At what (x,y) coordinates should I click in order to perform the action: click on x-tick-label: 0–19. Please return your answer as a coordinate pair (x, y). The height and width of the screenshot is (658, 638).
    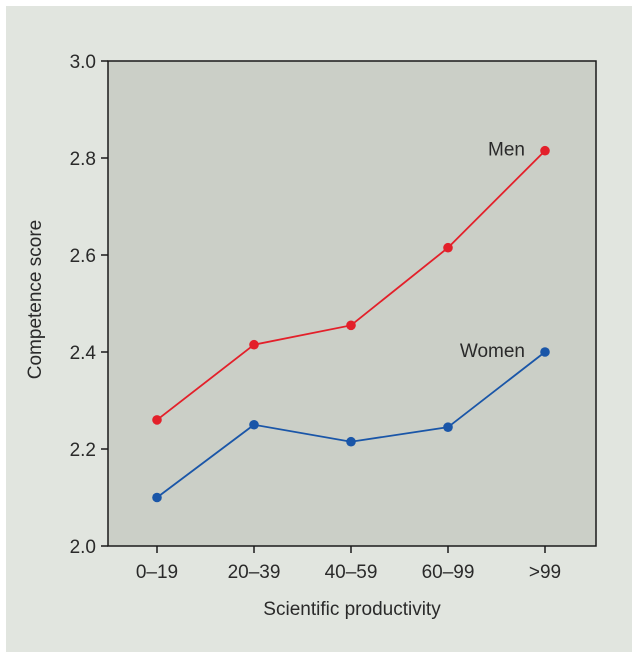
    Looking at the image, I should click on (157, 572).